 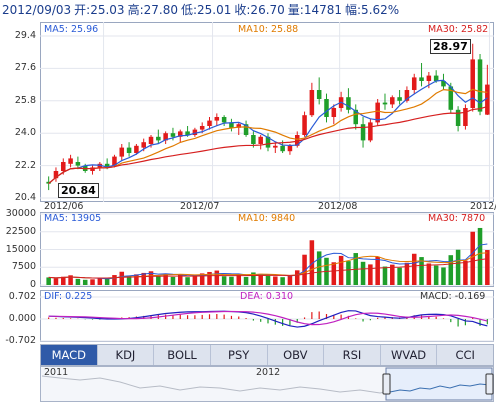 What do you see at coordinates (20, 249) in the screenshot?
I see `volume-y-tick: 15000` at bounding box center [20, 249].